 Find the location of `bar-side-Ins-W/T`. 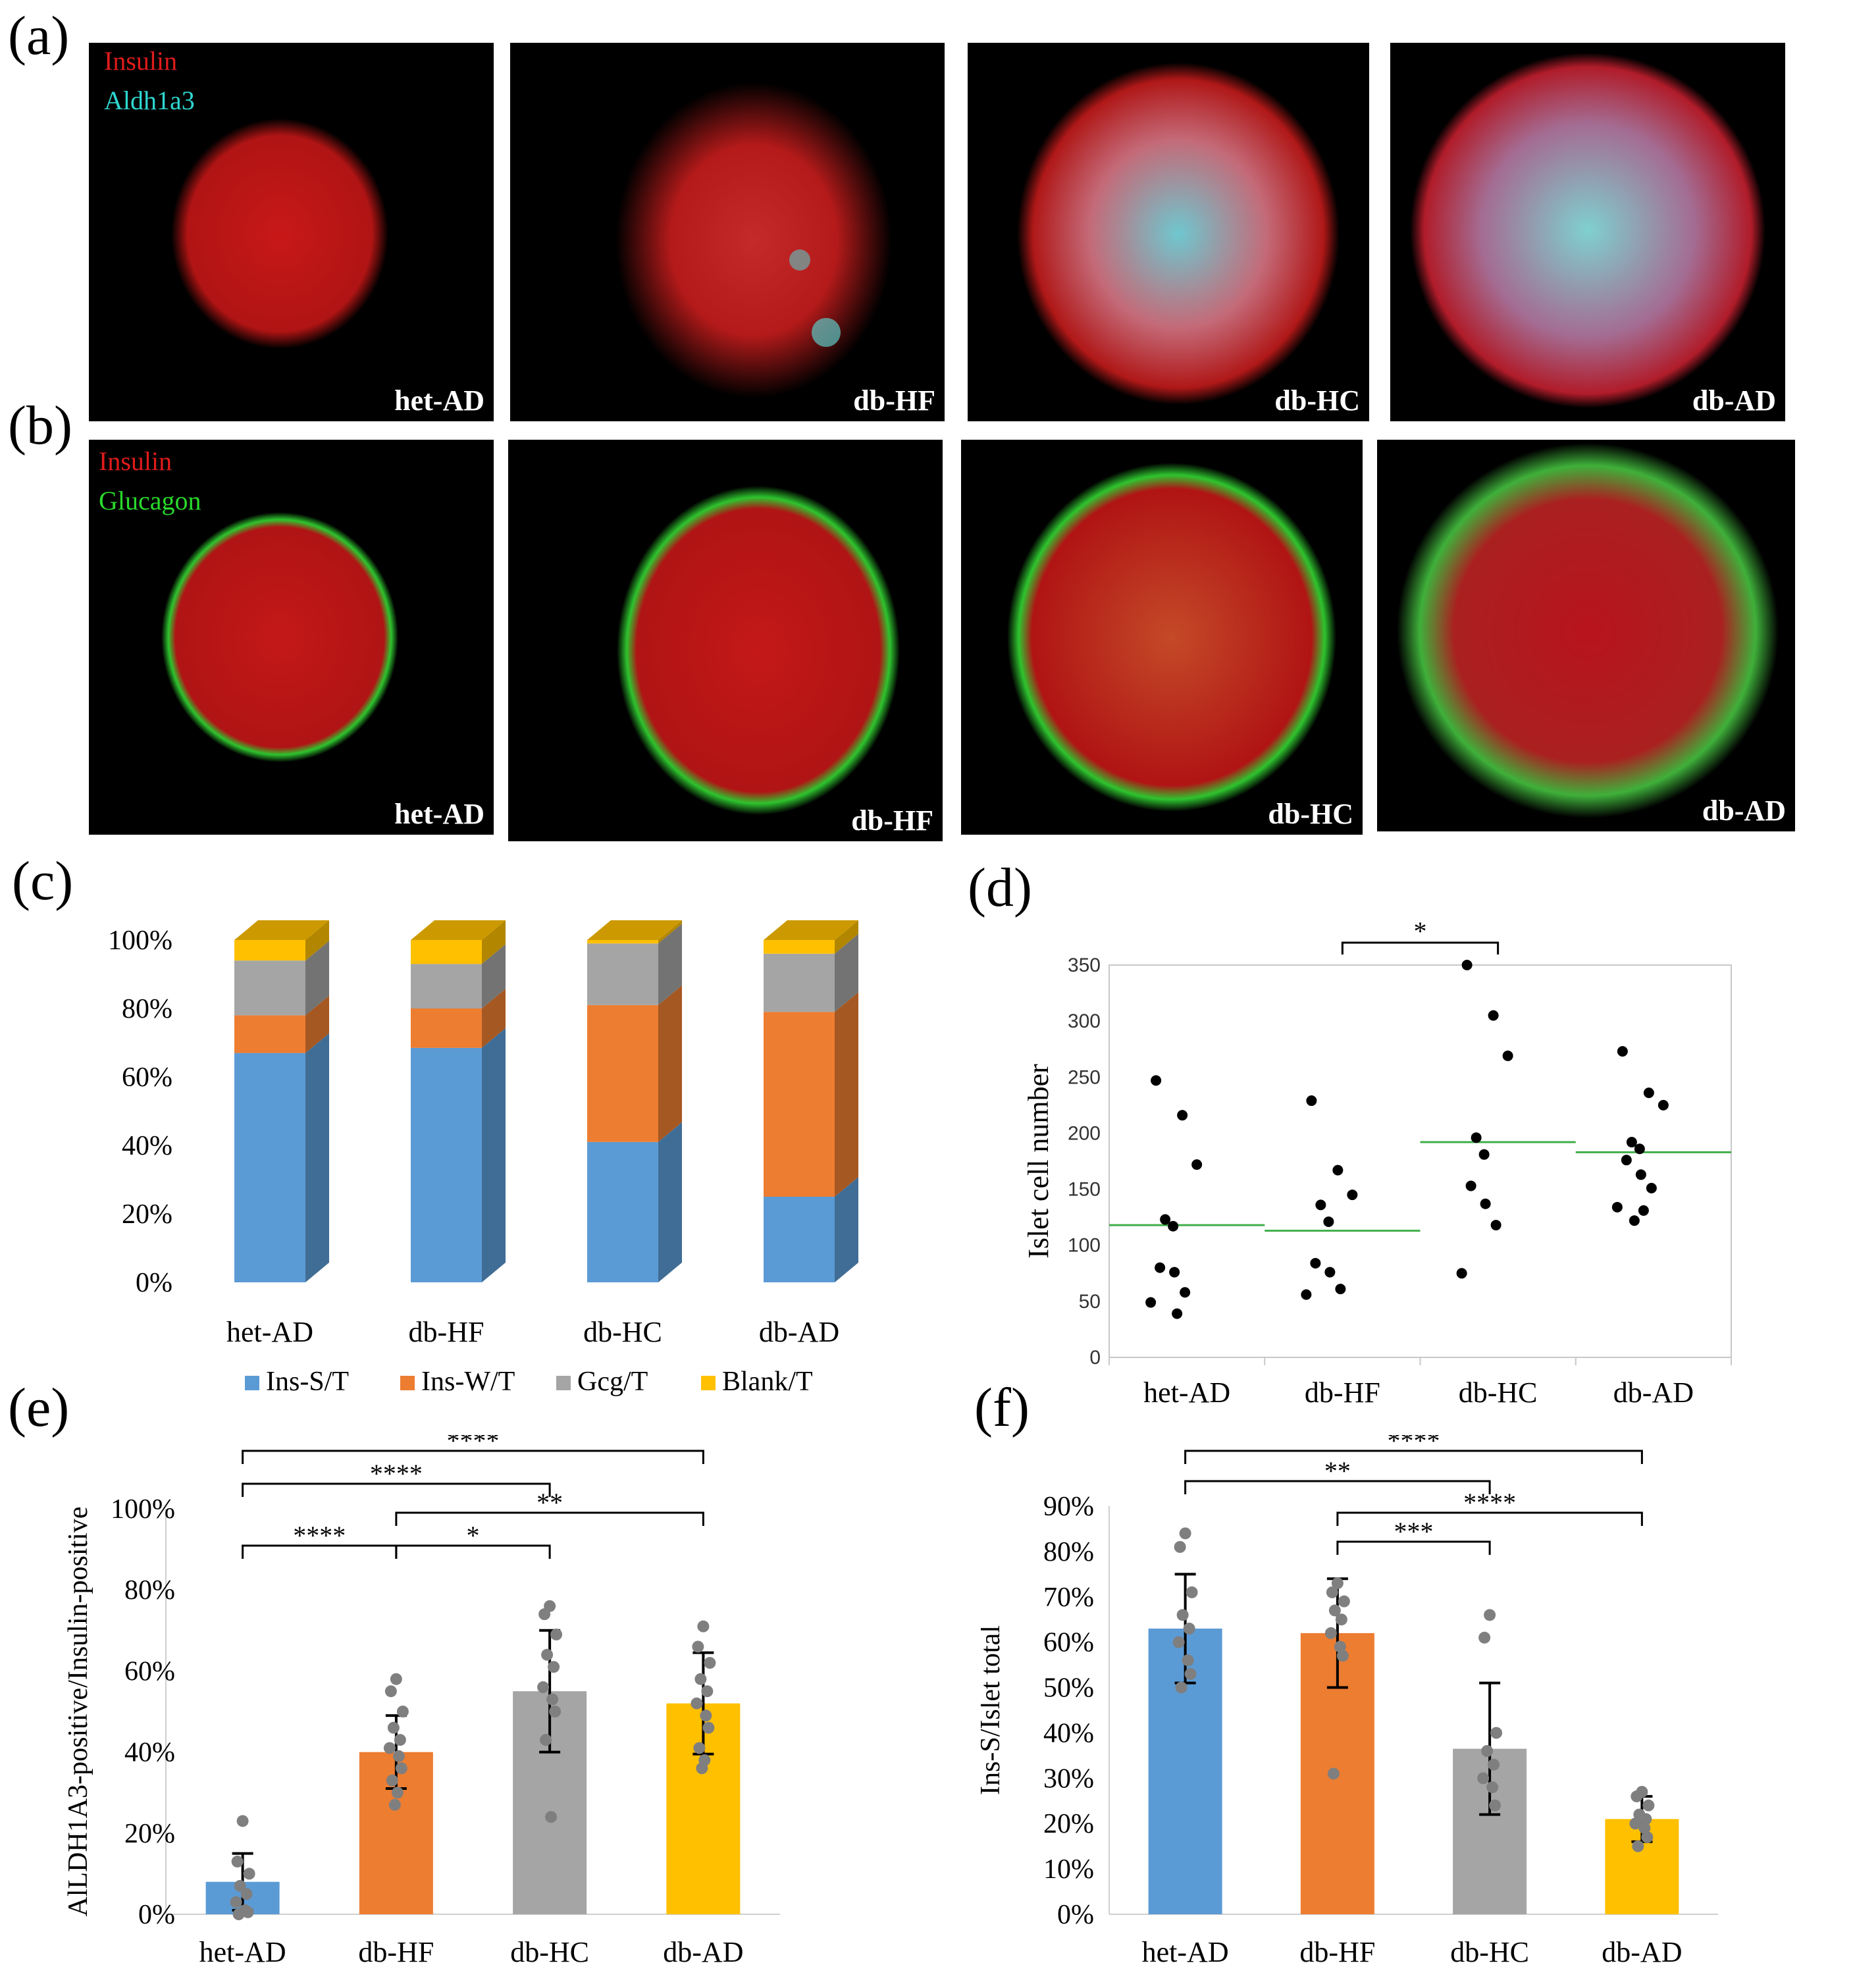

bar-side-Ins-W/T is located at coordinates (494, 1018).